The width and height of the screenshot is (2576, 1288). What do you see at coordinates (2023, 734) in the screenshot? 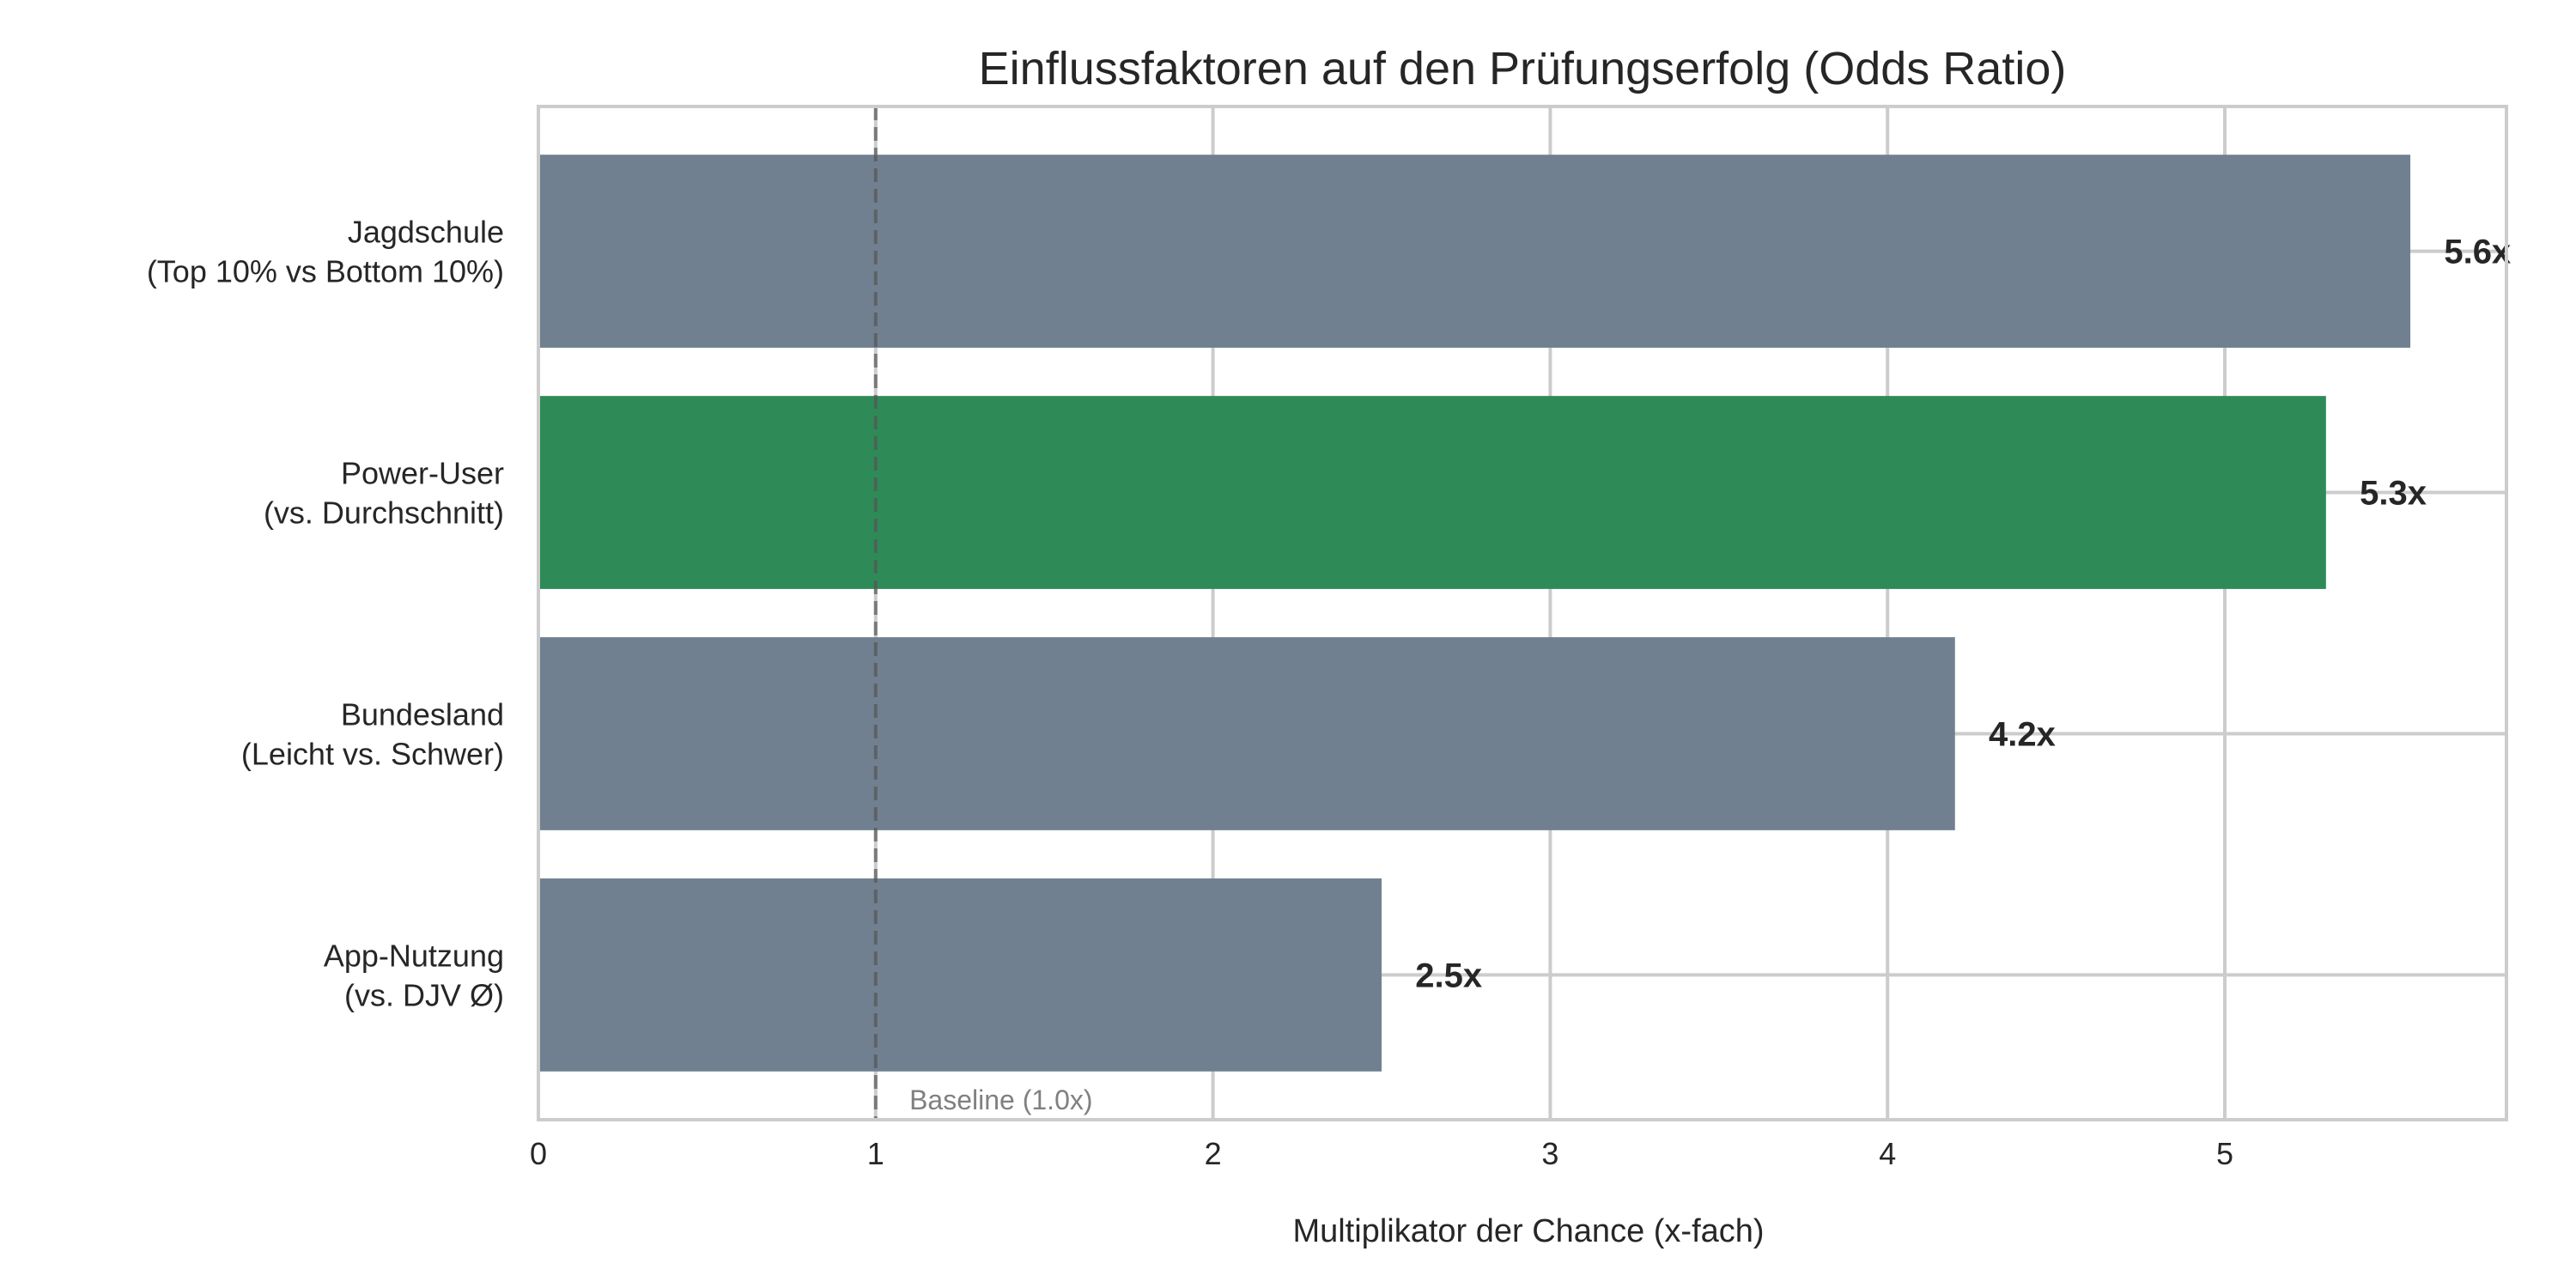
I see `bar-value-label: 4.2x` at bounding box center [2023, 734].